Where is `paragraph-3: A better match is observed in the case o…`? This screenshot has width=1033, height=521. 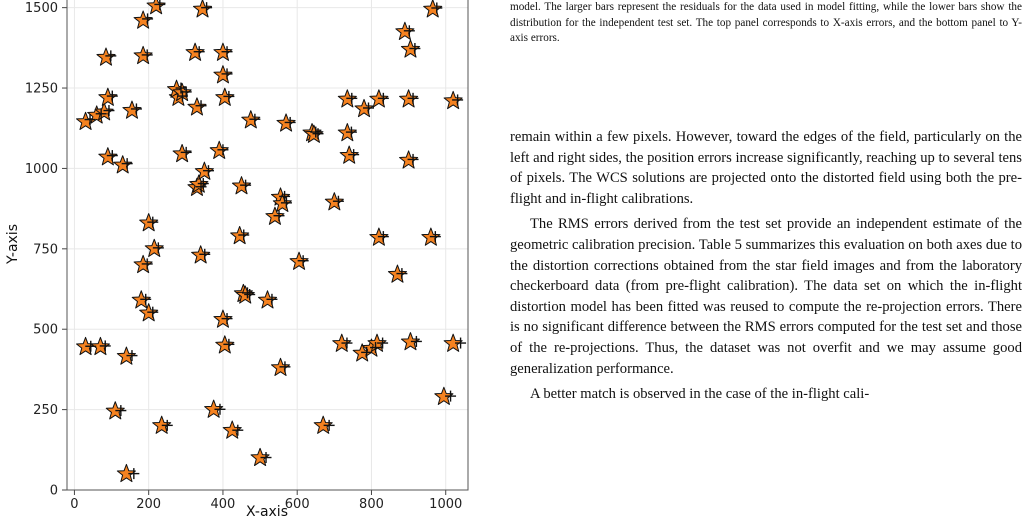
paragraph-3: A better match is observed in the case o… is located at coordinates (700, 394).